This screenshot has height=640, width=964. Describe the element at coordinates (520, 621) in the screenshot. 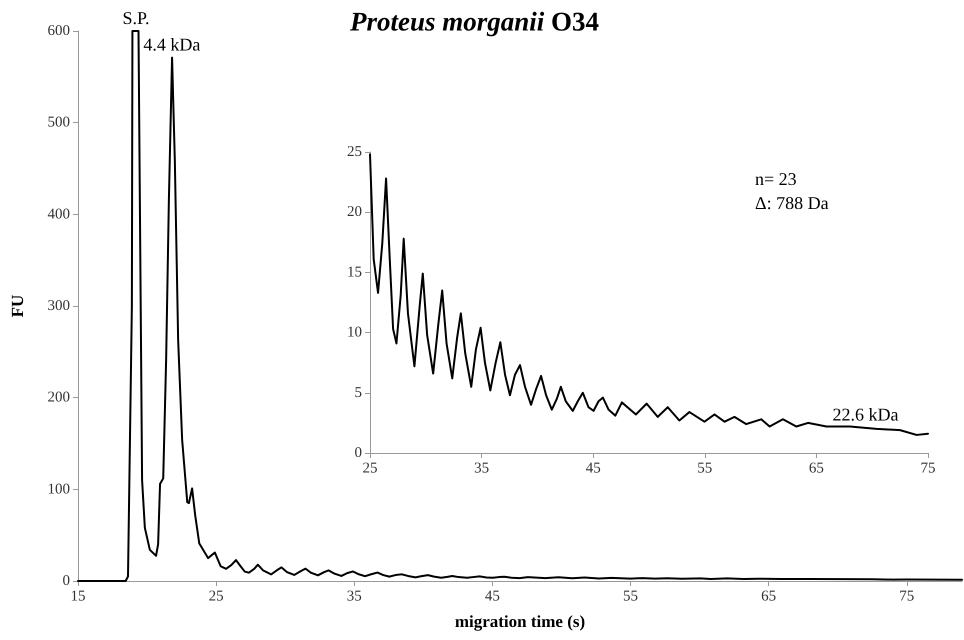

I see `x-axis-title: migration time (s)` at that location.